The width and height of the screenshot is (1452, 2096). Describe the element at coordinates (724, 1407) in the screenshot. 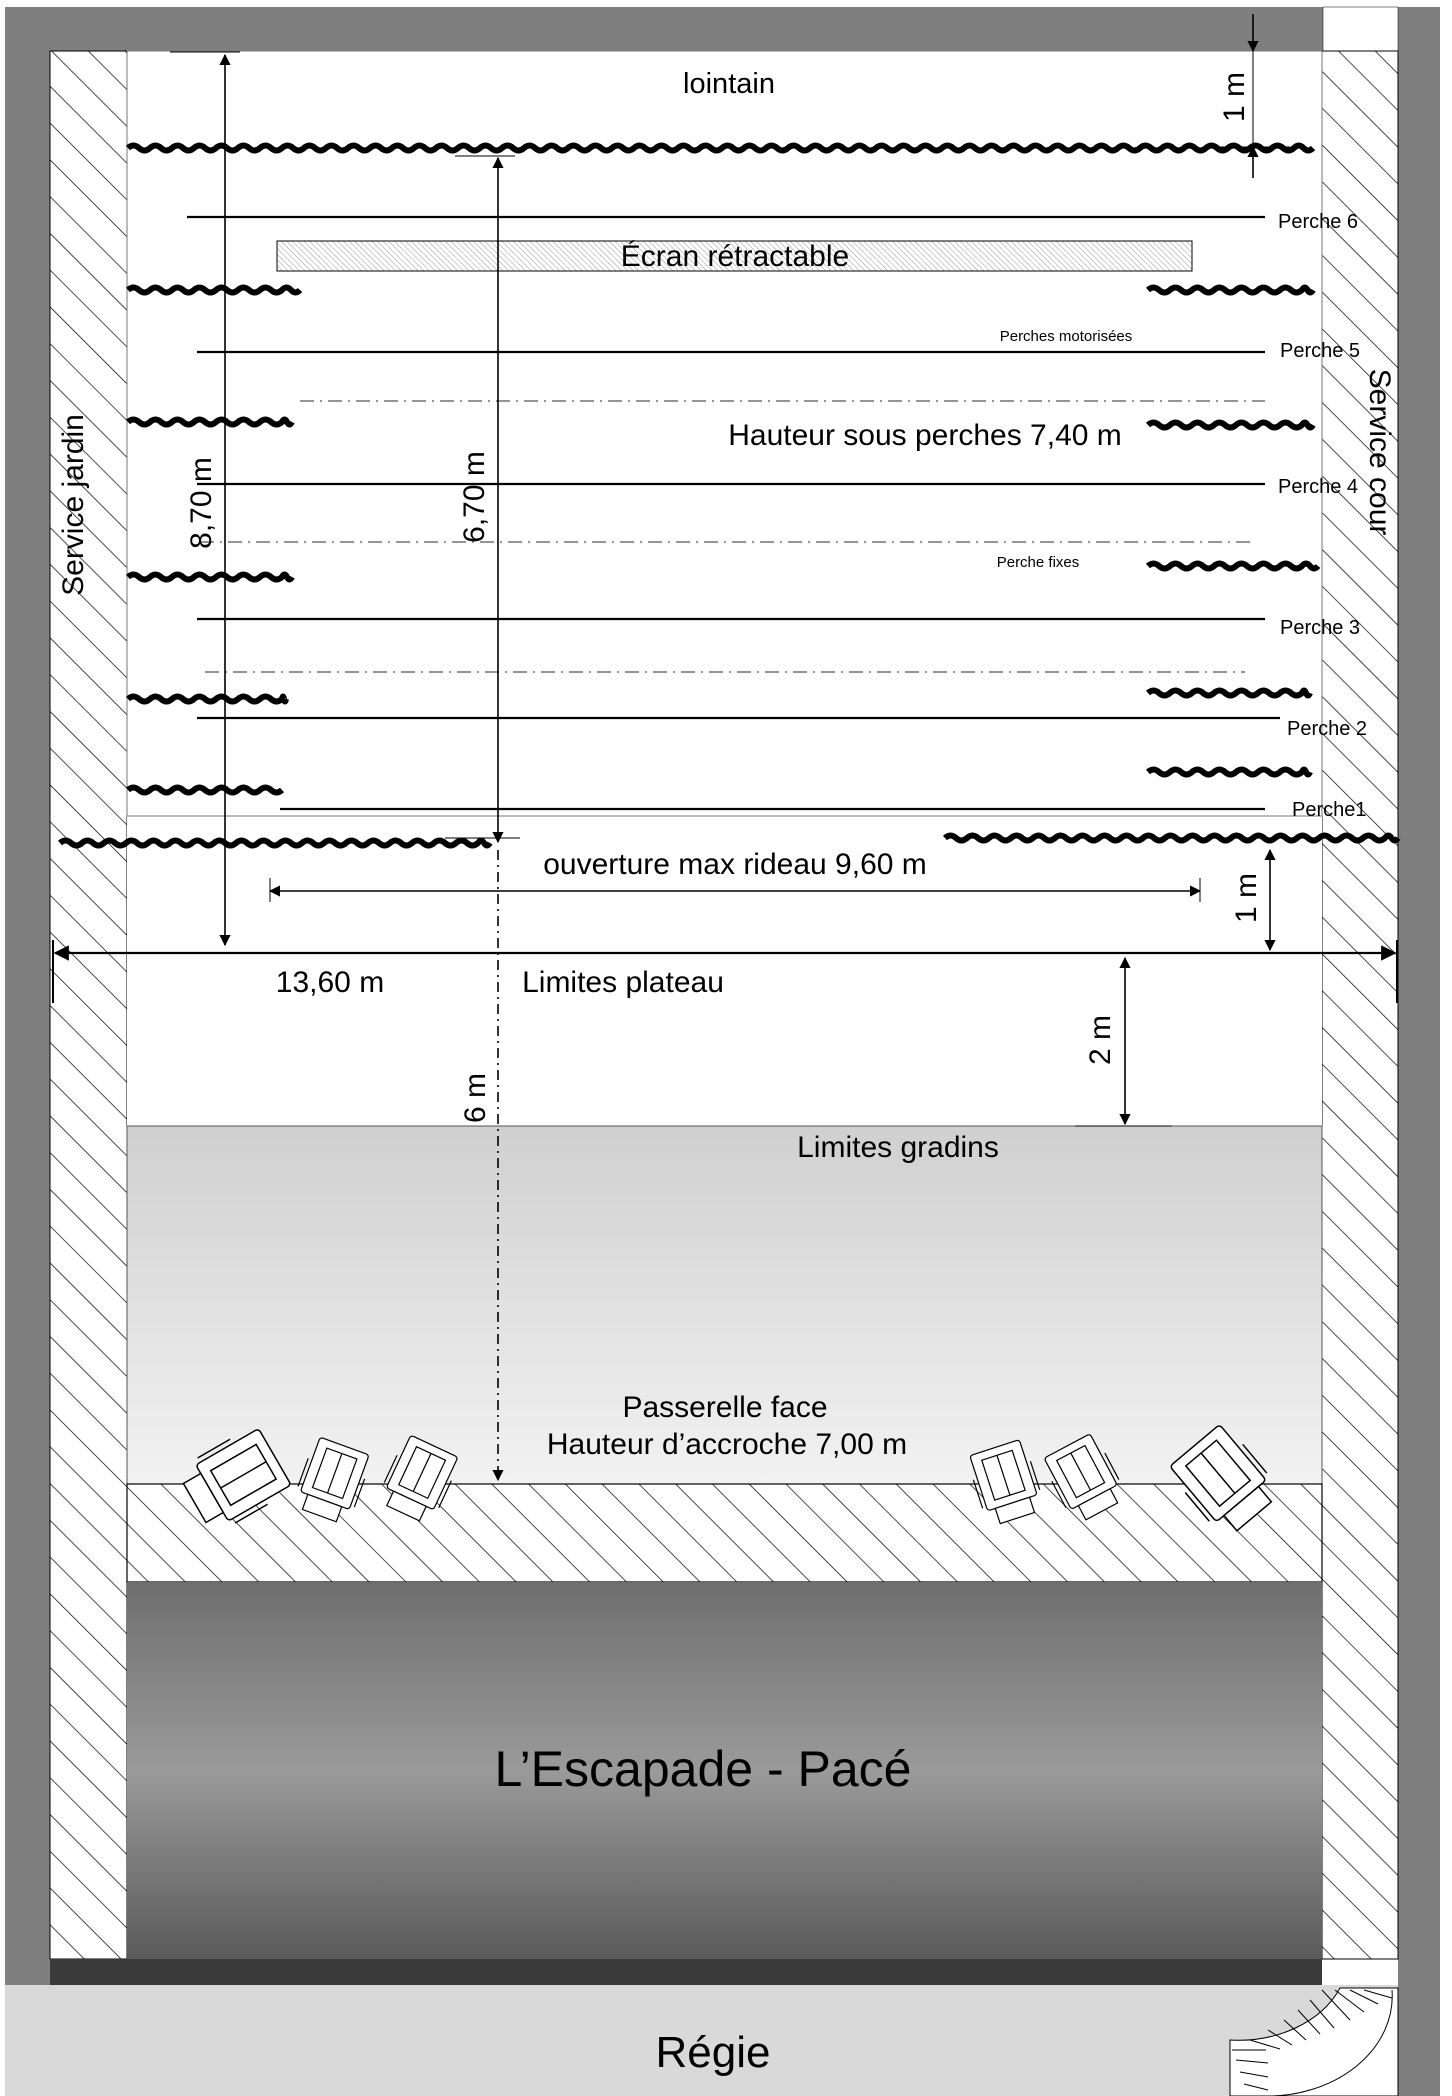

I see `passerelle-label-1: Passerelle face` at that location.